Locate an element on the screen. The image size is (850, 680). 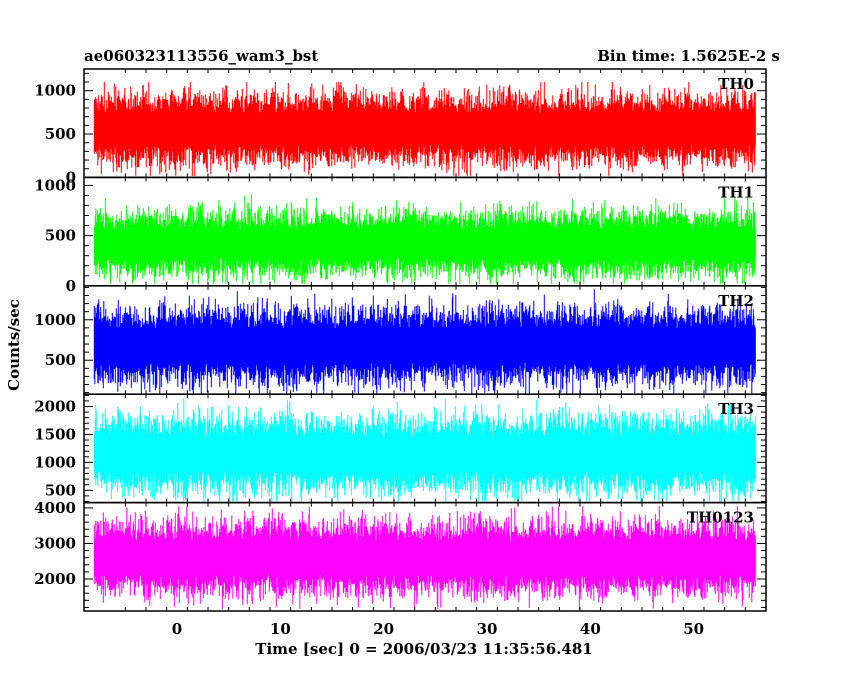
series-core-th0123 is located at coordinates (425, 557).